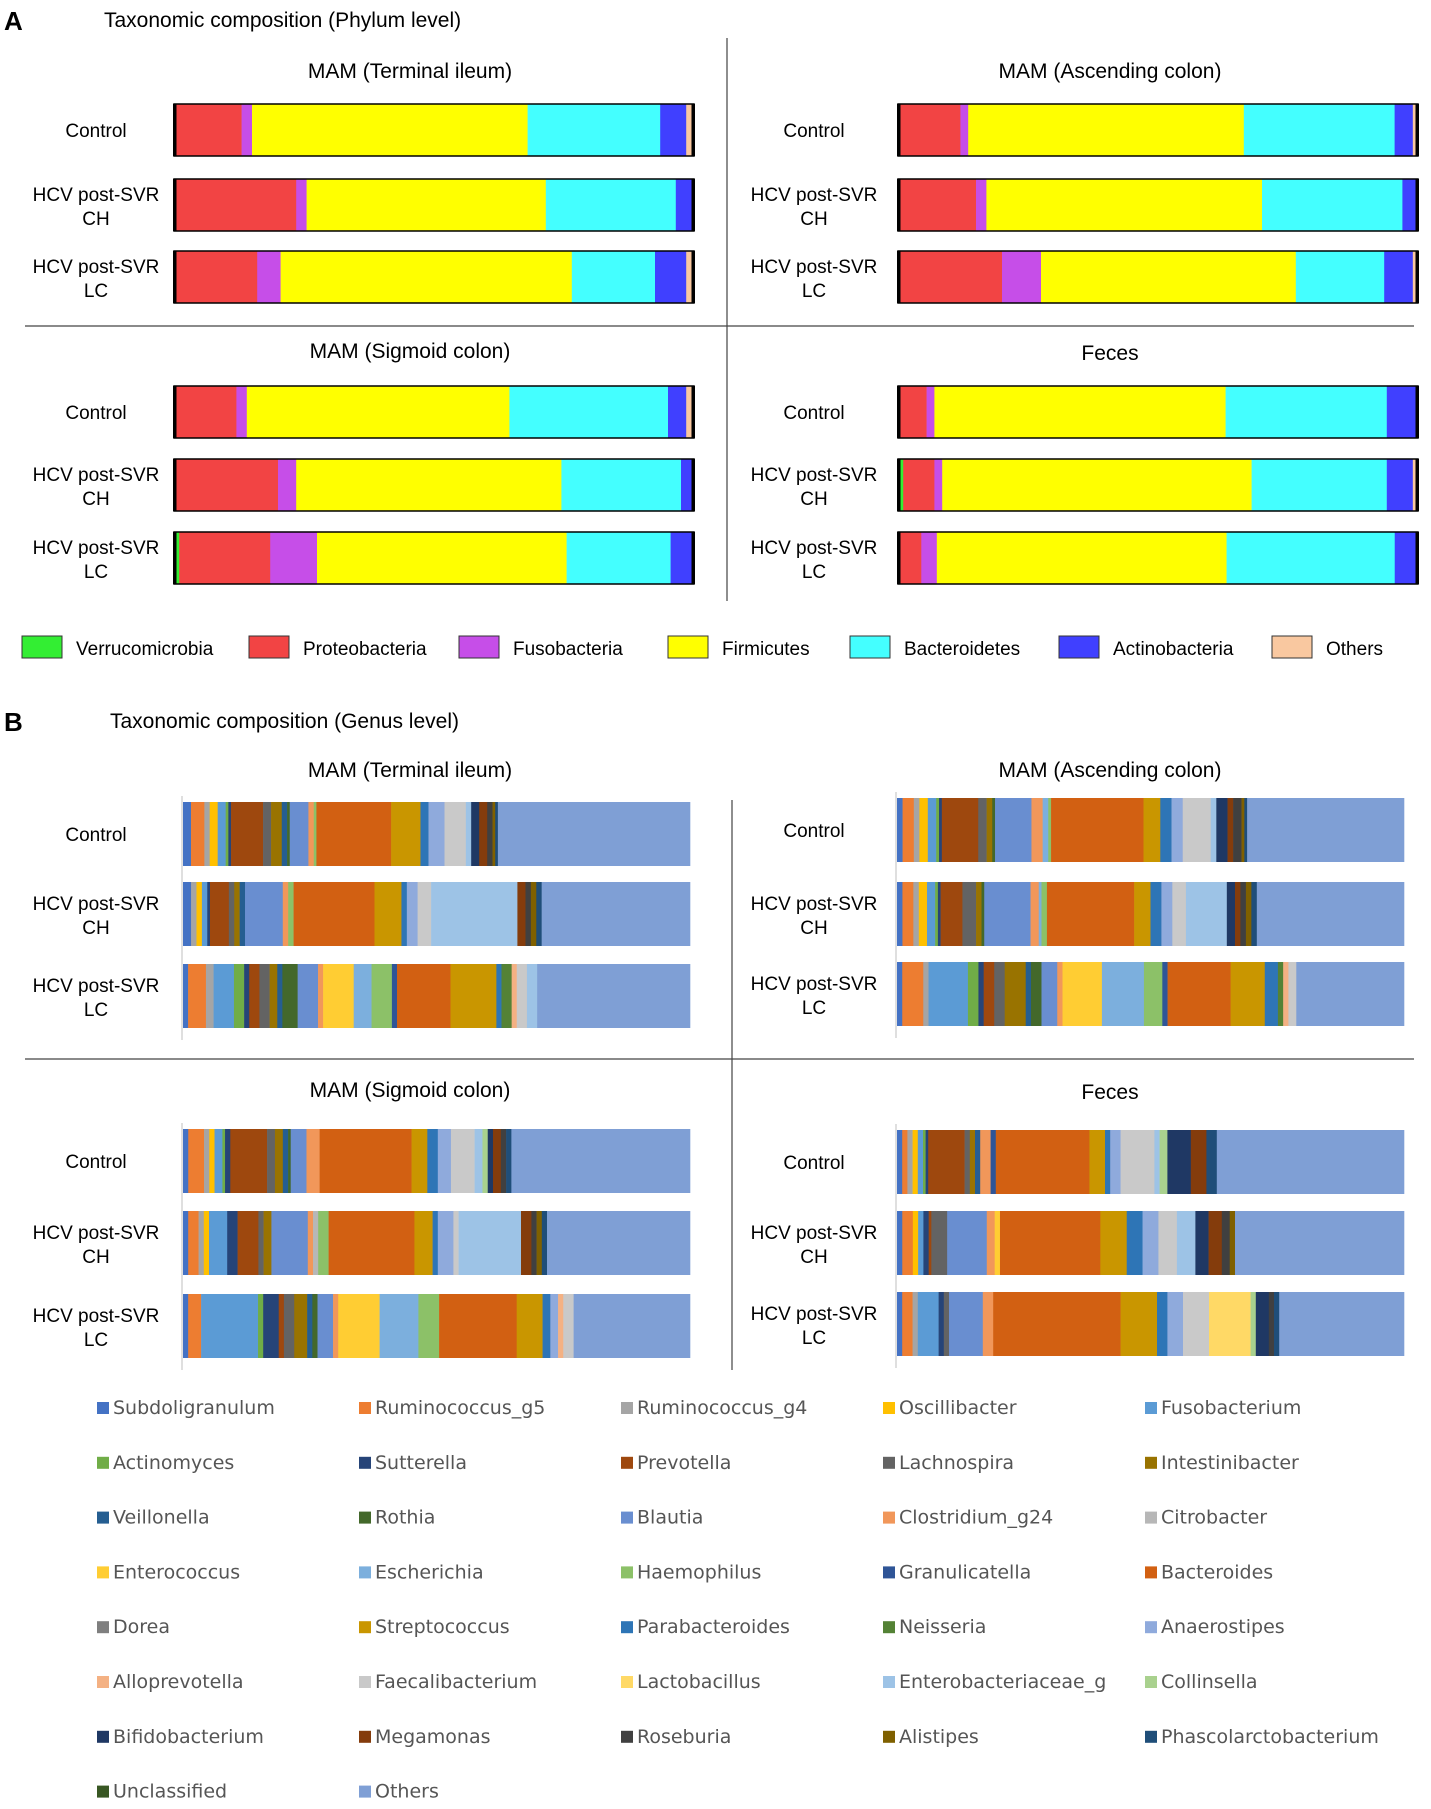  What do you see at coordinates (365, 1682) in the screenshot?
I see `legend-swatch-faecalibacterium` at bounding box center [365, 1682].